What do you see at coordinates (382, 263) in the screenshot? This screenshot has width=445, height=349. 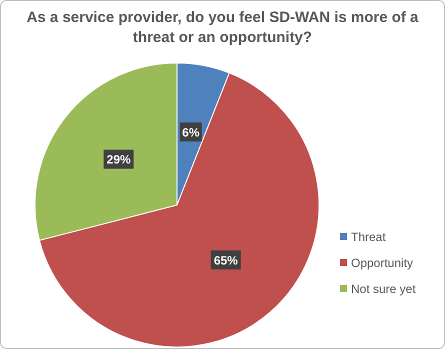 I see `legend-label: Opportunity` at bounding box center [382, 263].